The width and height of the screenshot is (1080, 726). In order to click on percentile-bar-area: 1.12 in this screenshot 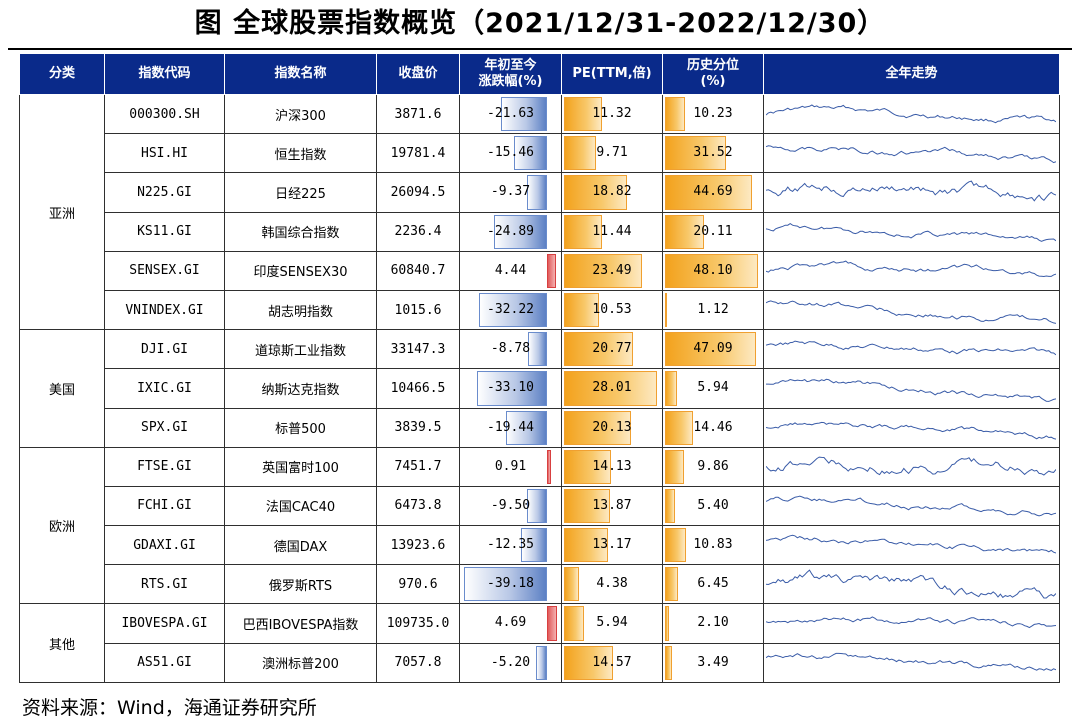, I will do `click(713, 310)`.